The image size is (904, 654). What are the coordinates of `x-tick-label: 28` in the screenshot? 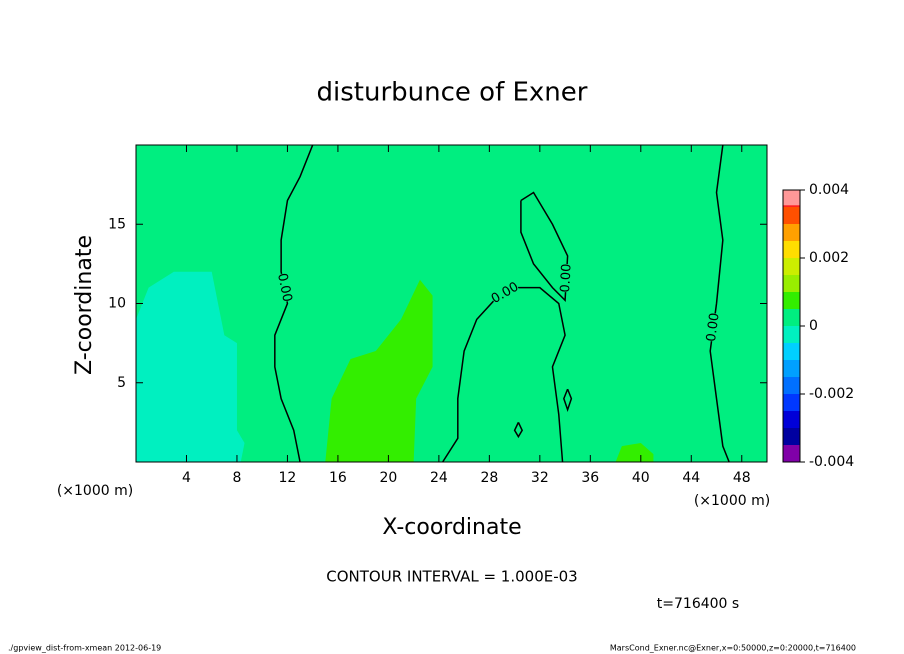 It's located at (489, 478).